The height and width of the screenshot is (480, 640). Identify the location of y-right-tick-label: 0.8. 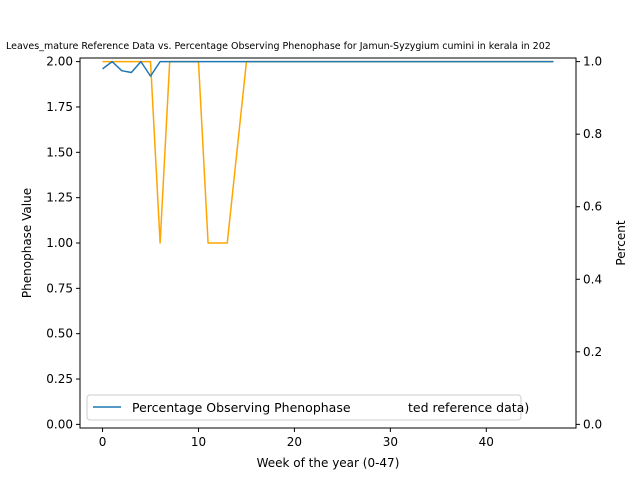
(592, 134).